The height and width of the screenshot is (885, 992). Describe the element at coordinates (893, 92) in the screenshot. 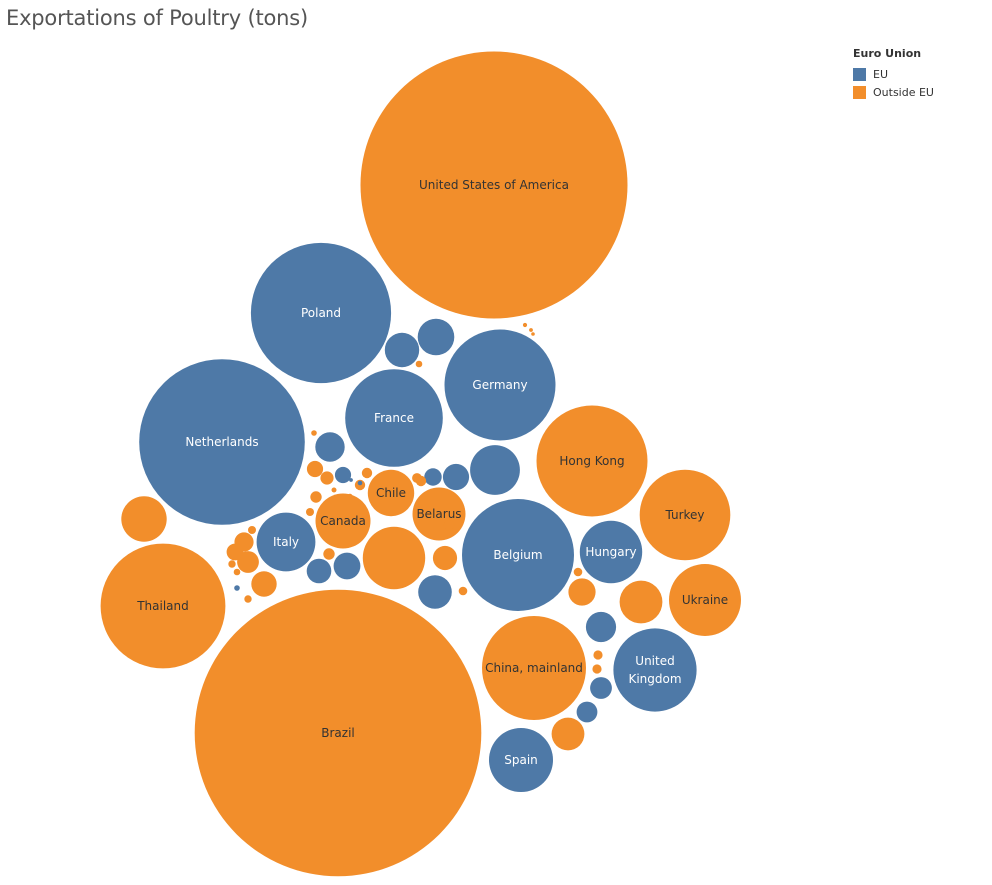

I see `legend-entry-outside-eu: Outside EU` at that location.